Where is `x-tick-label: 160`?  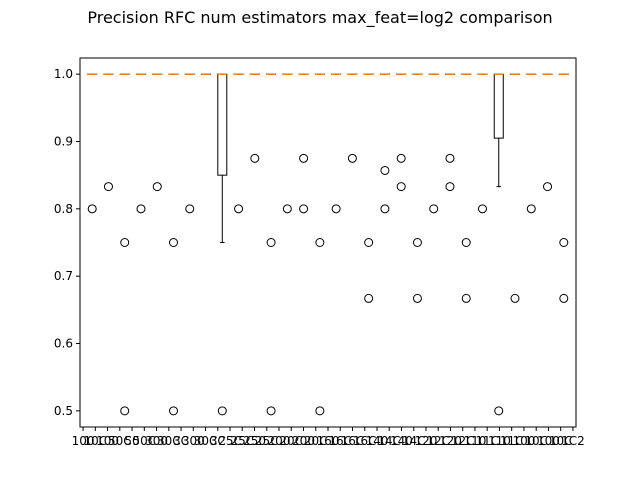
x-tick-label: 160 is located at coordinates (328, 441).